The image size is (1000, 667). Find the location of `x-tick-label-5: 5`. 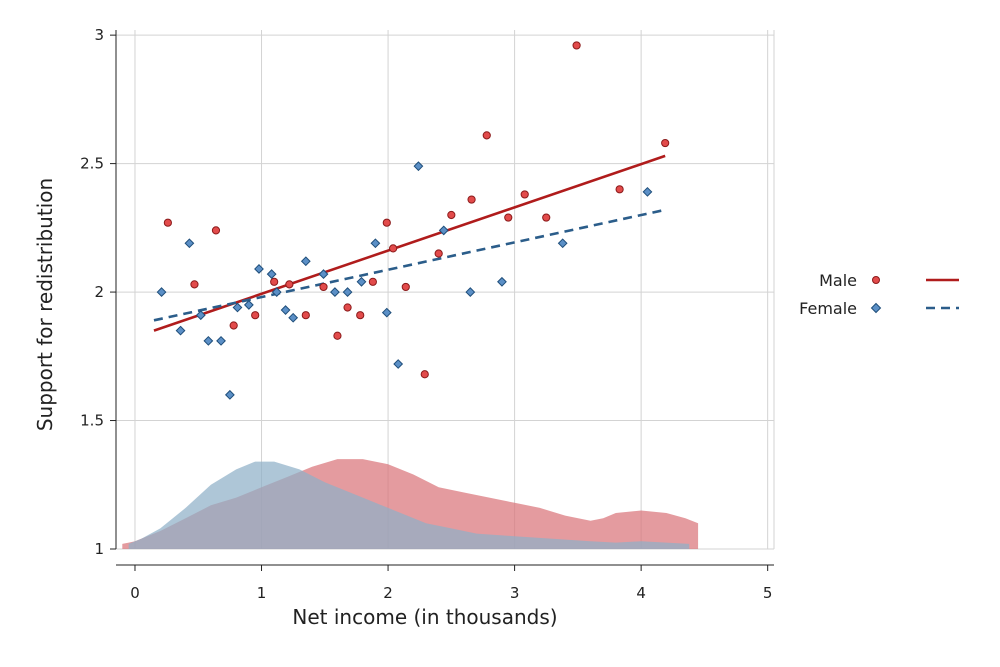

x-tick-label-5: 5 is located at coordinates (768, 593).